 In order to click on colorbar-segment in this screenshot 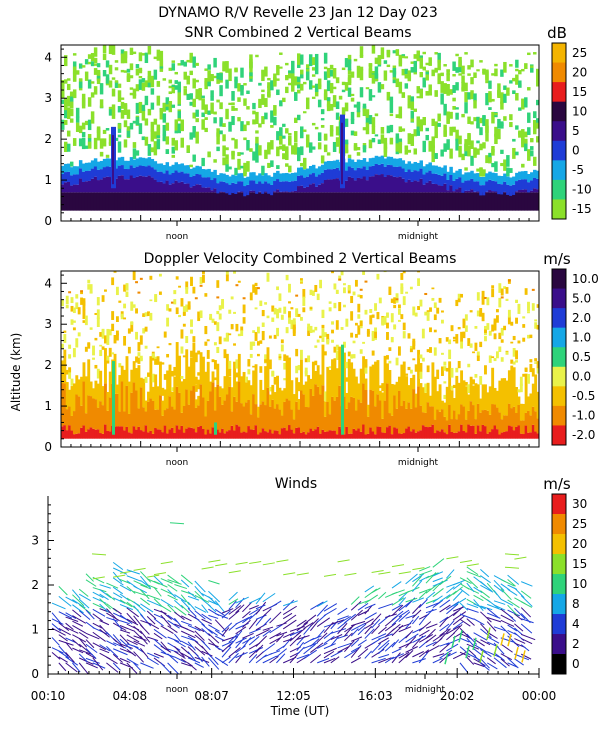, I will do `click(559, 279)`.